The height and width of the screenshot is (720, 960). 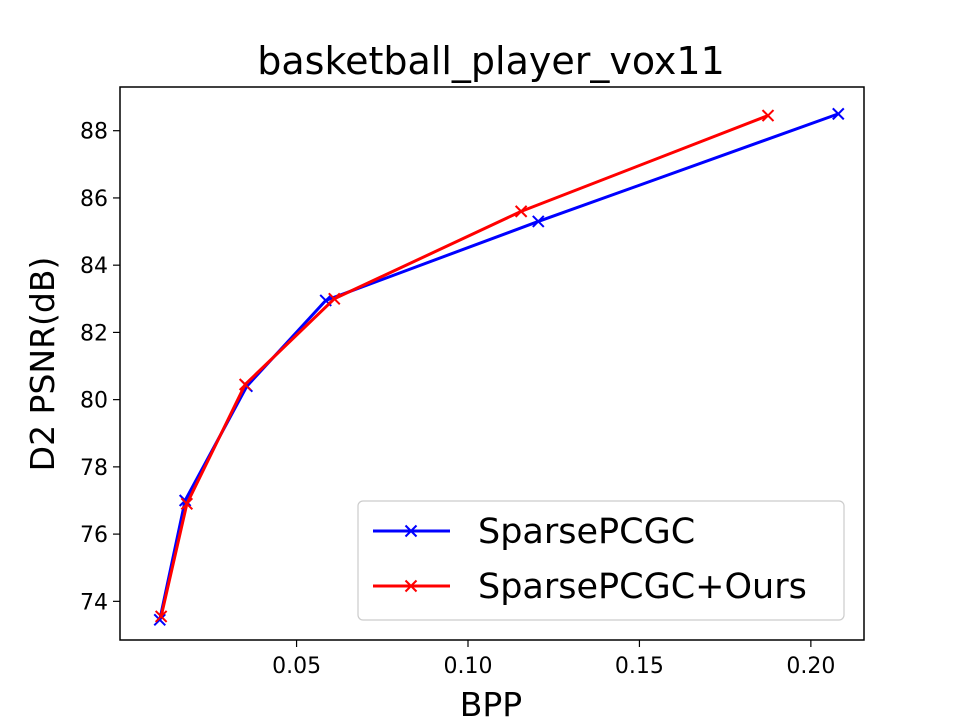 What do you see at coordinates (325, 300) in the screenshot?
I see `series-1-point-4-stroke-b` at bounding box center [325, 300].